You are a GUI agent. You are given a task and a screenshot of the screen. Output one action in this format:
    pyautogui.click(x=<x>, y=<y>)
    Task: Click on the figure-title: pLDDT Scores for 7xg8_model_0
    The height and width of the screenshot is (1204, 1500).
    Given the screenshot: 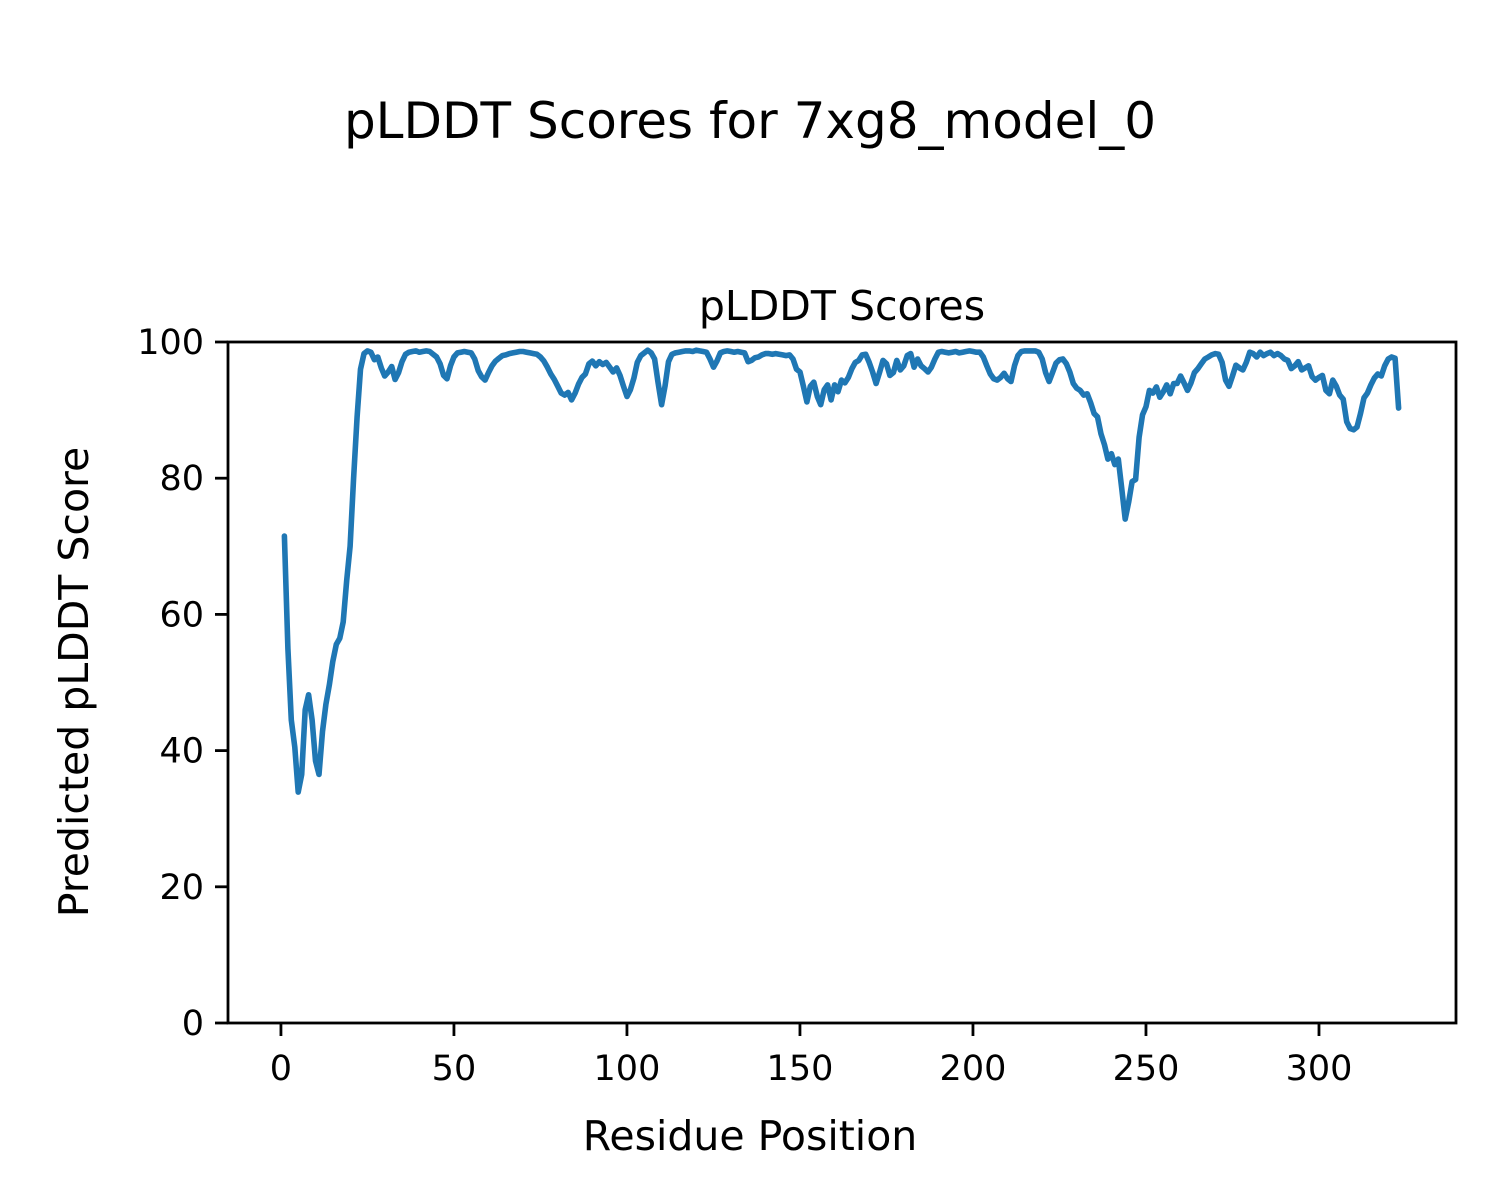 What is the action you would take?
    pyautogui.click(x=750, y=121)
    